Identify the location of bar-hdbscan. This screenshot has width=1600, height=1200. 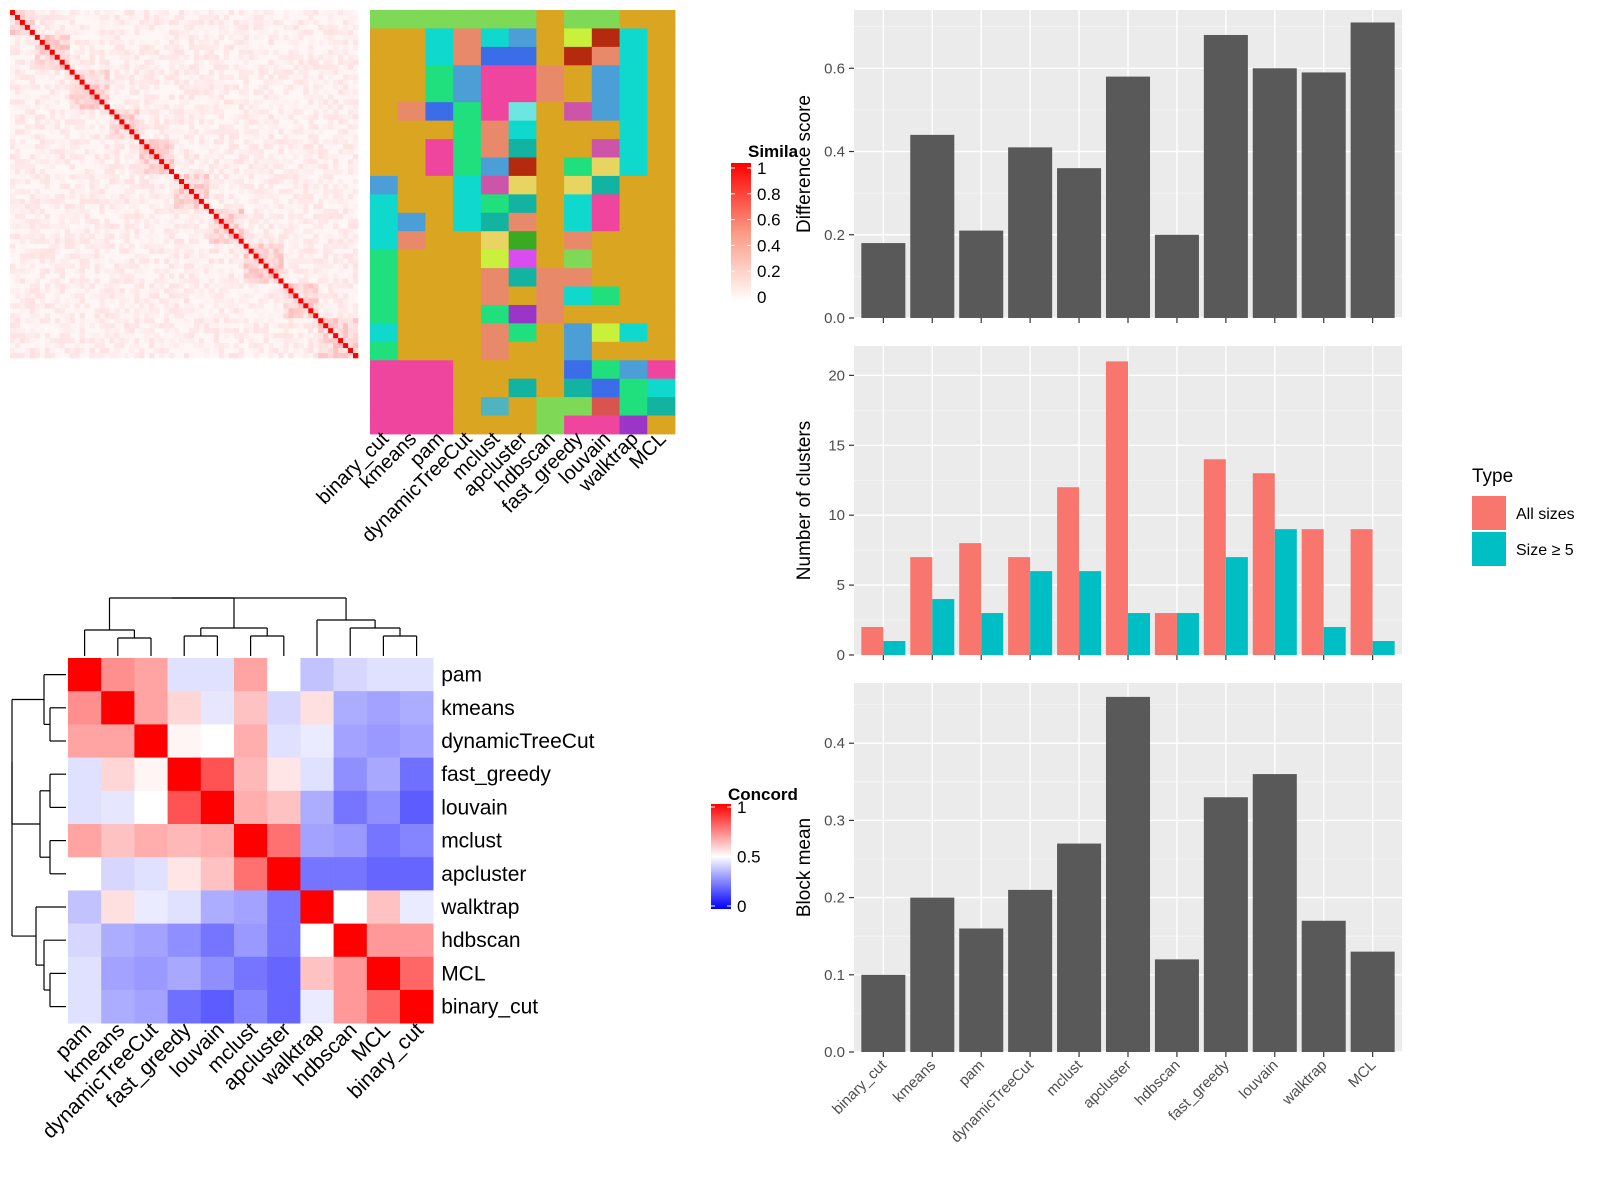
(1176, 276).